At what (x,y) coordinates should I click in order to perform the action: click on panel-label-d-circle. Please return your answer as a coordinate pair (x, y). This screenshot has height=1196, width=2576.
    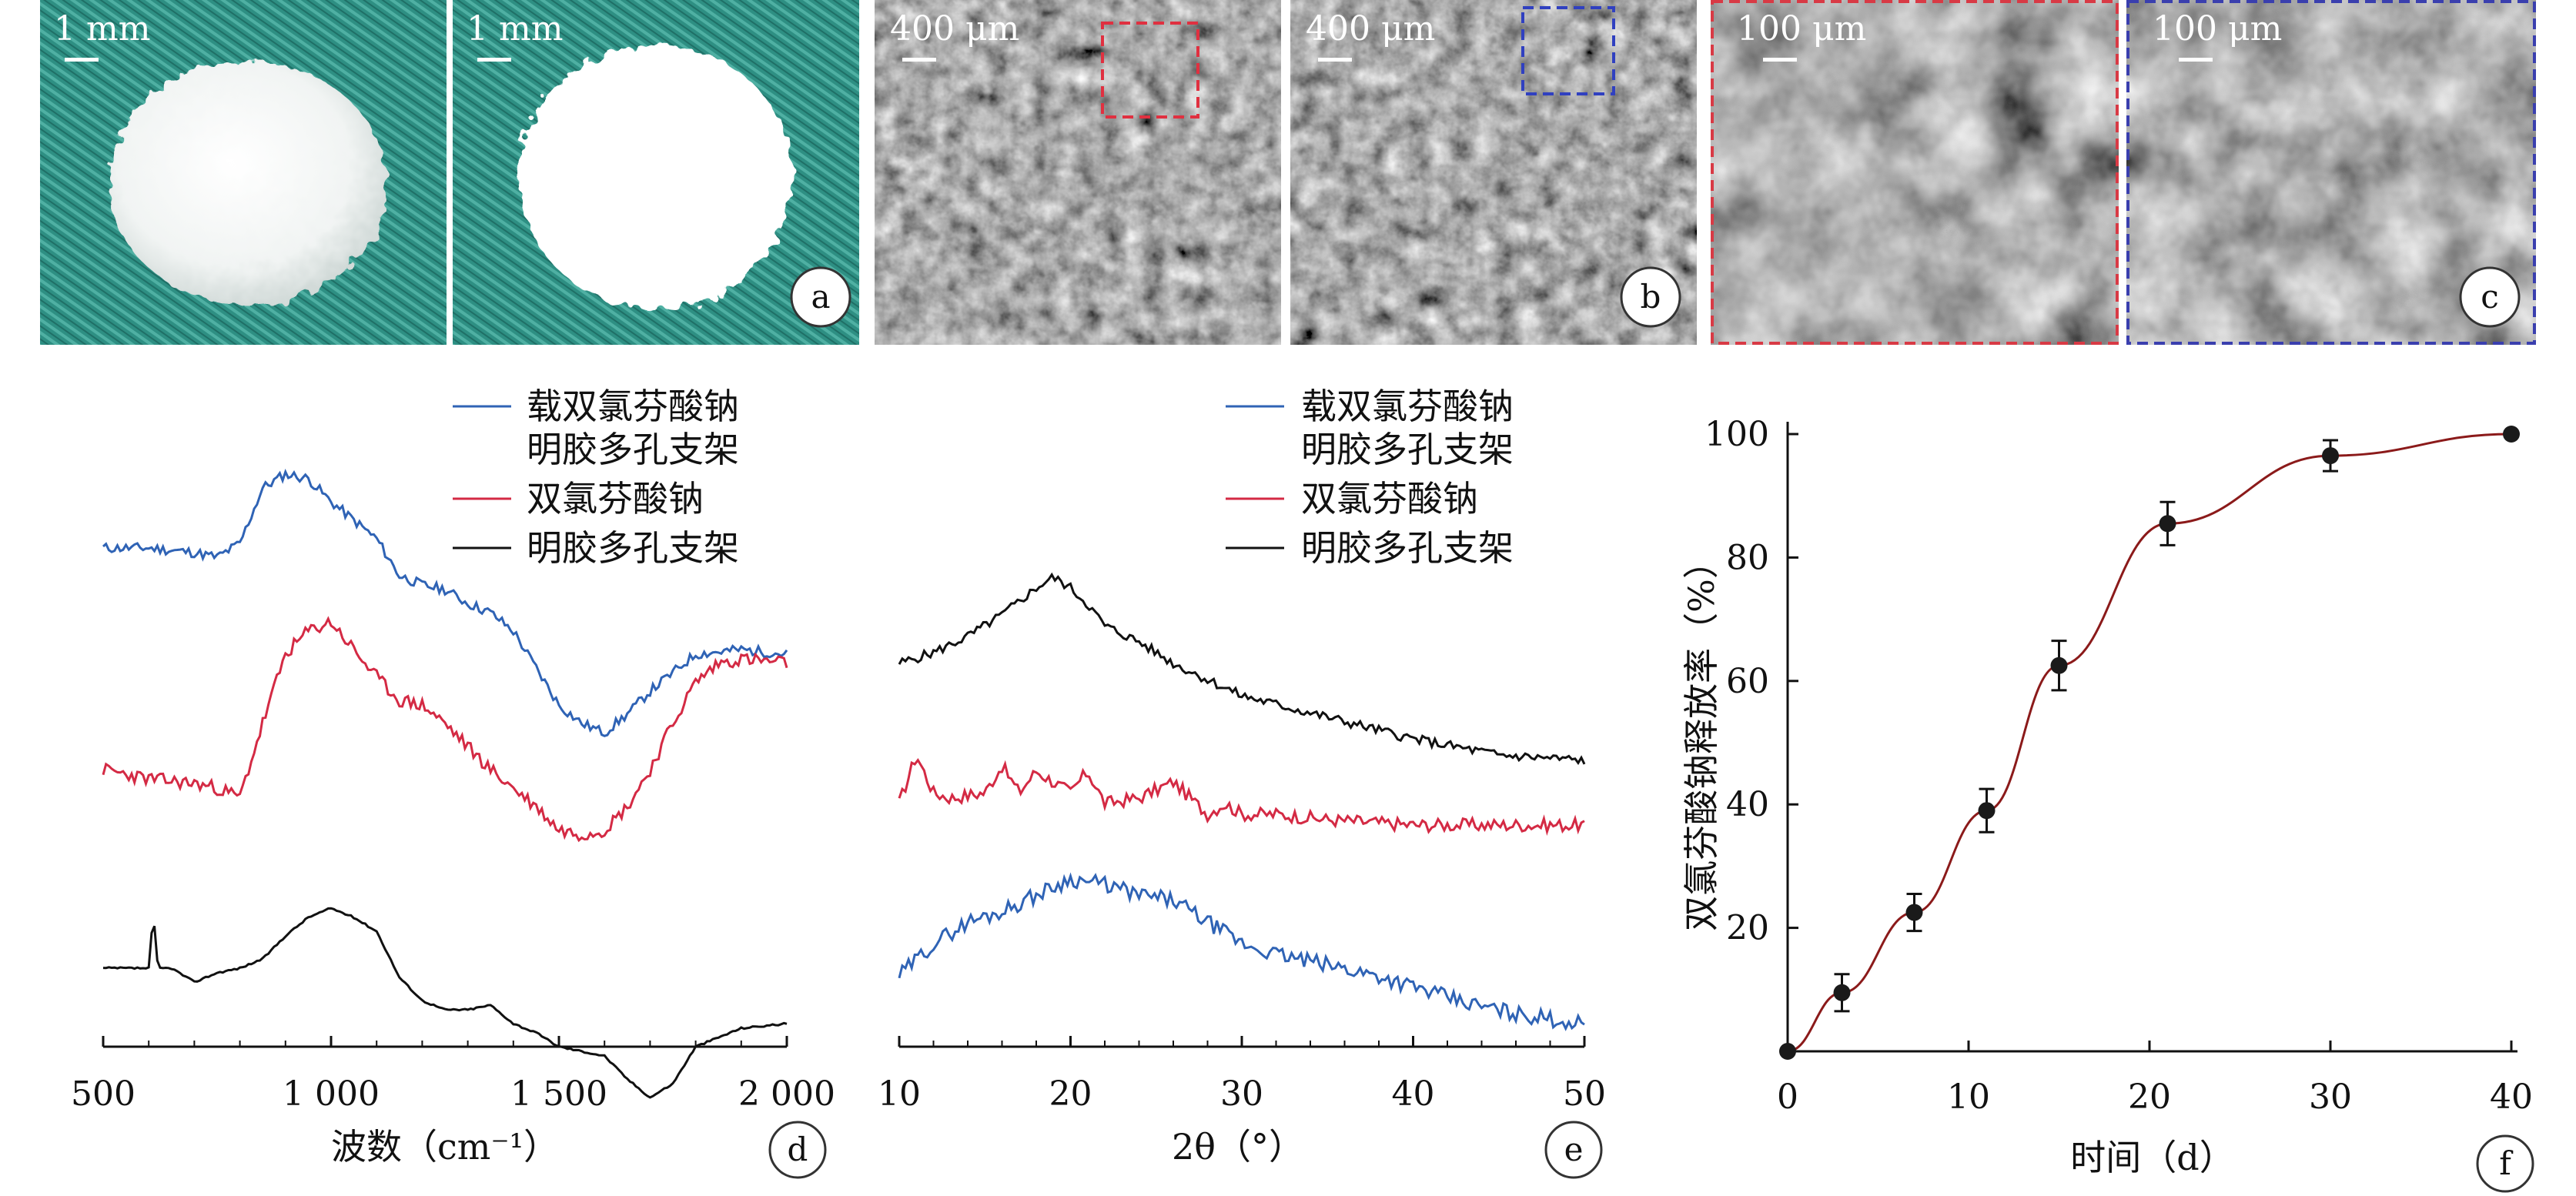
    Looking at the image, I should click on (798, 1150).